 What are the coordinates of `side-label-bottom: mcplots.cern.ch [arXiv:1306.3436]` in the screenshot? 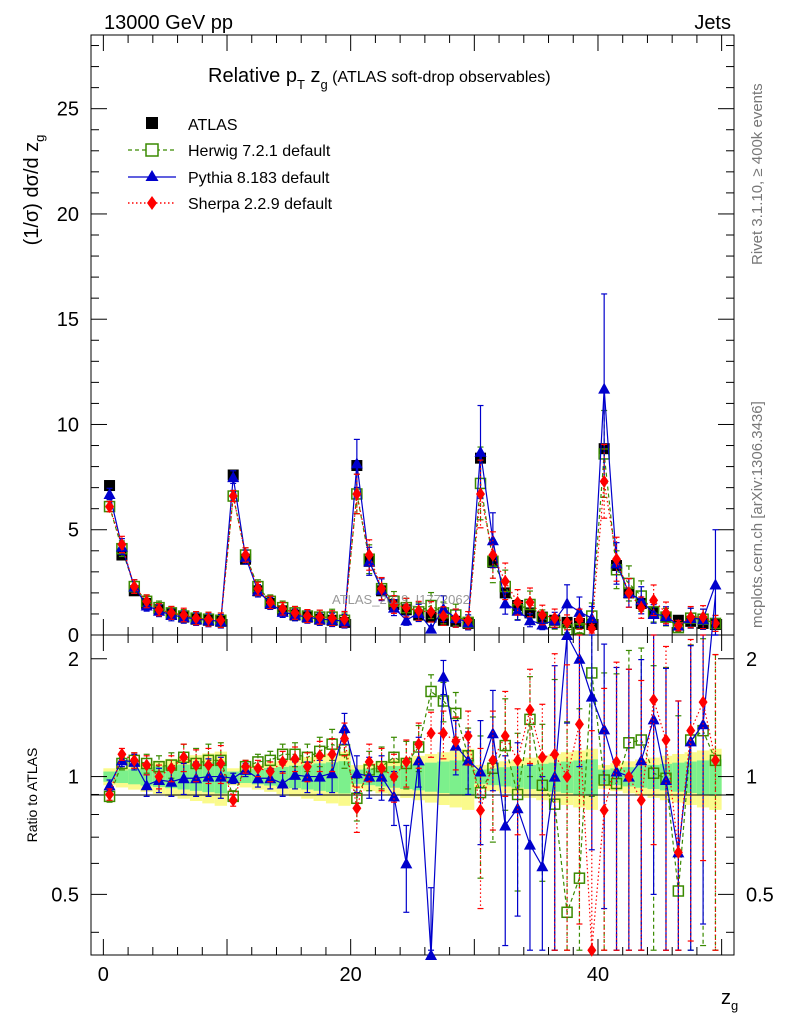 It's located at (757, 514).